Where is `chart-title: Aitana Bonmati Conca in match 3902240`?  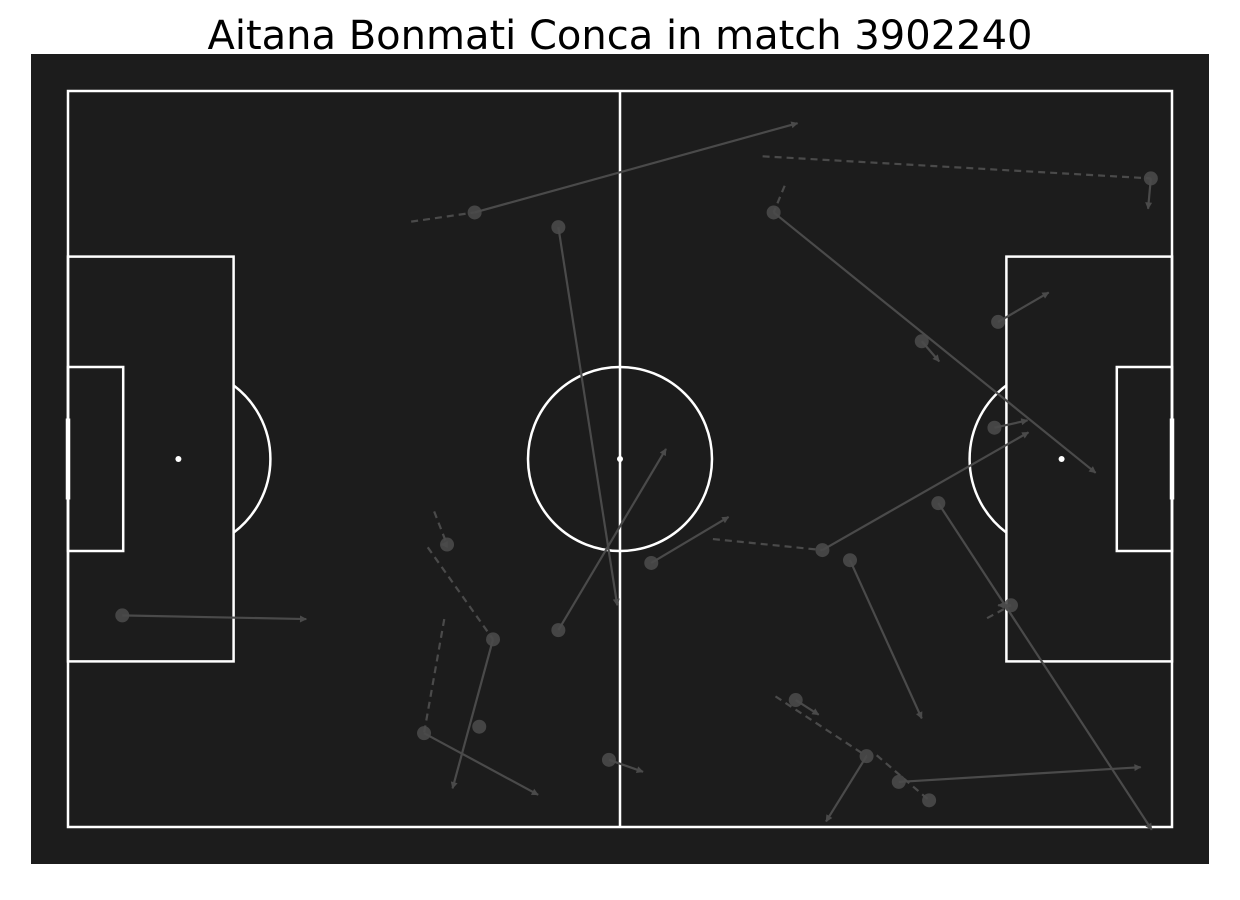
chart-title: Aitana Bonmati Conca in match 3902240 is located at coordinates (620, 36).